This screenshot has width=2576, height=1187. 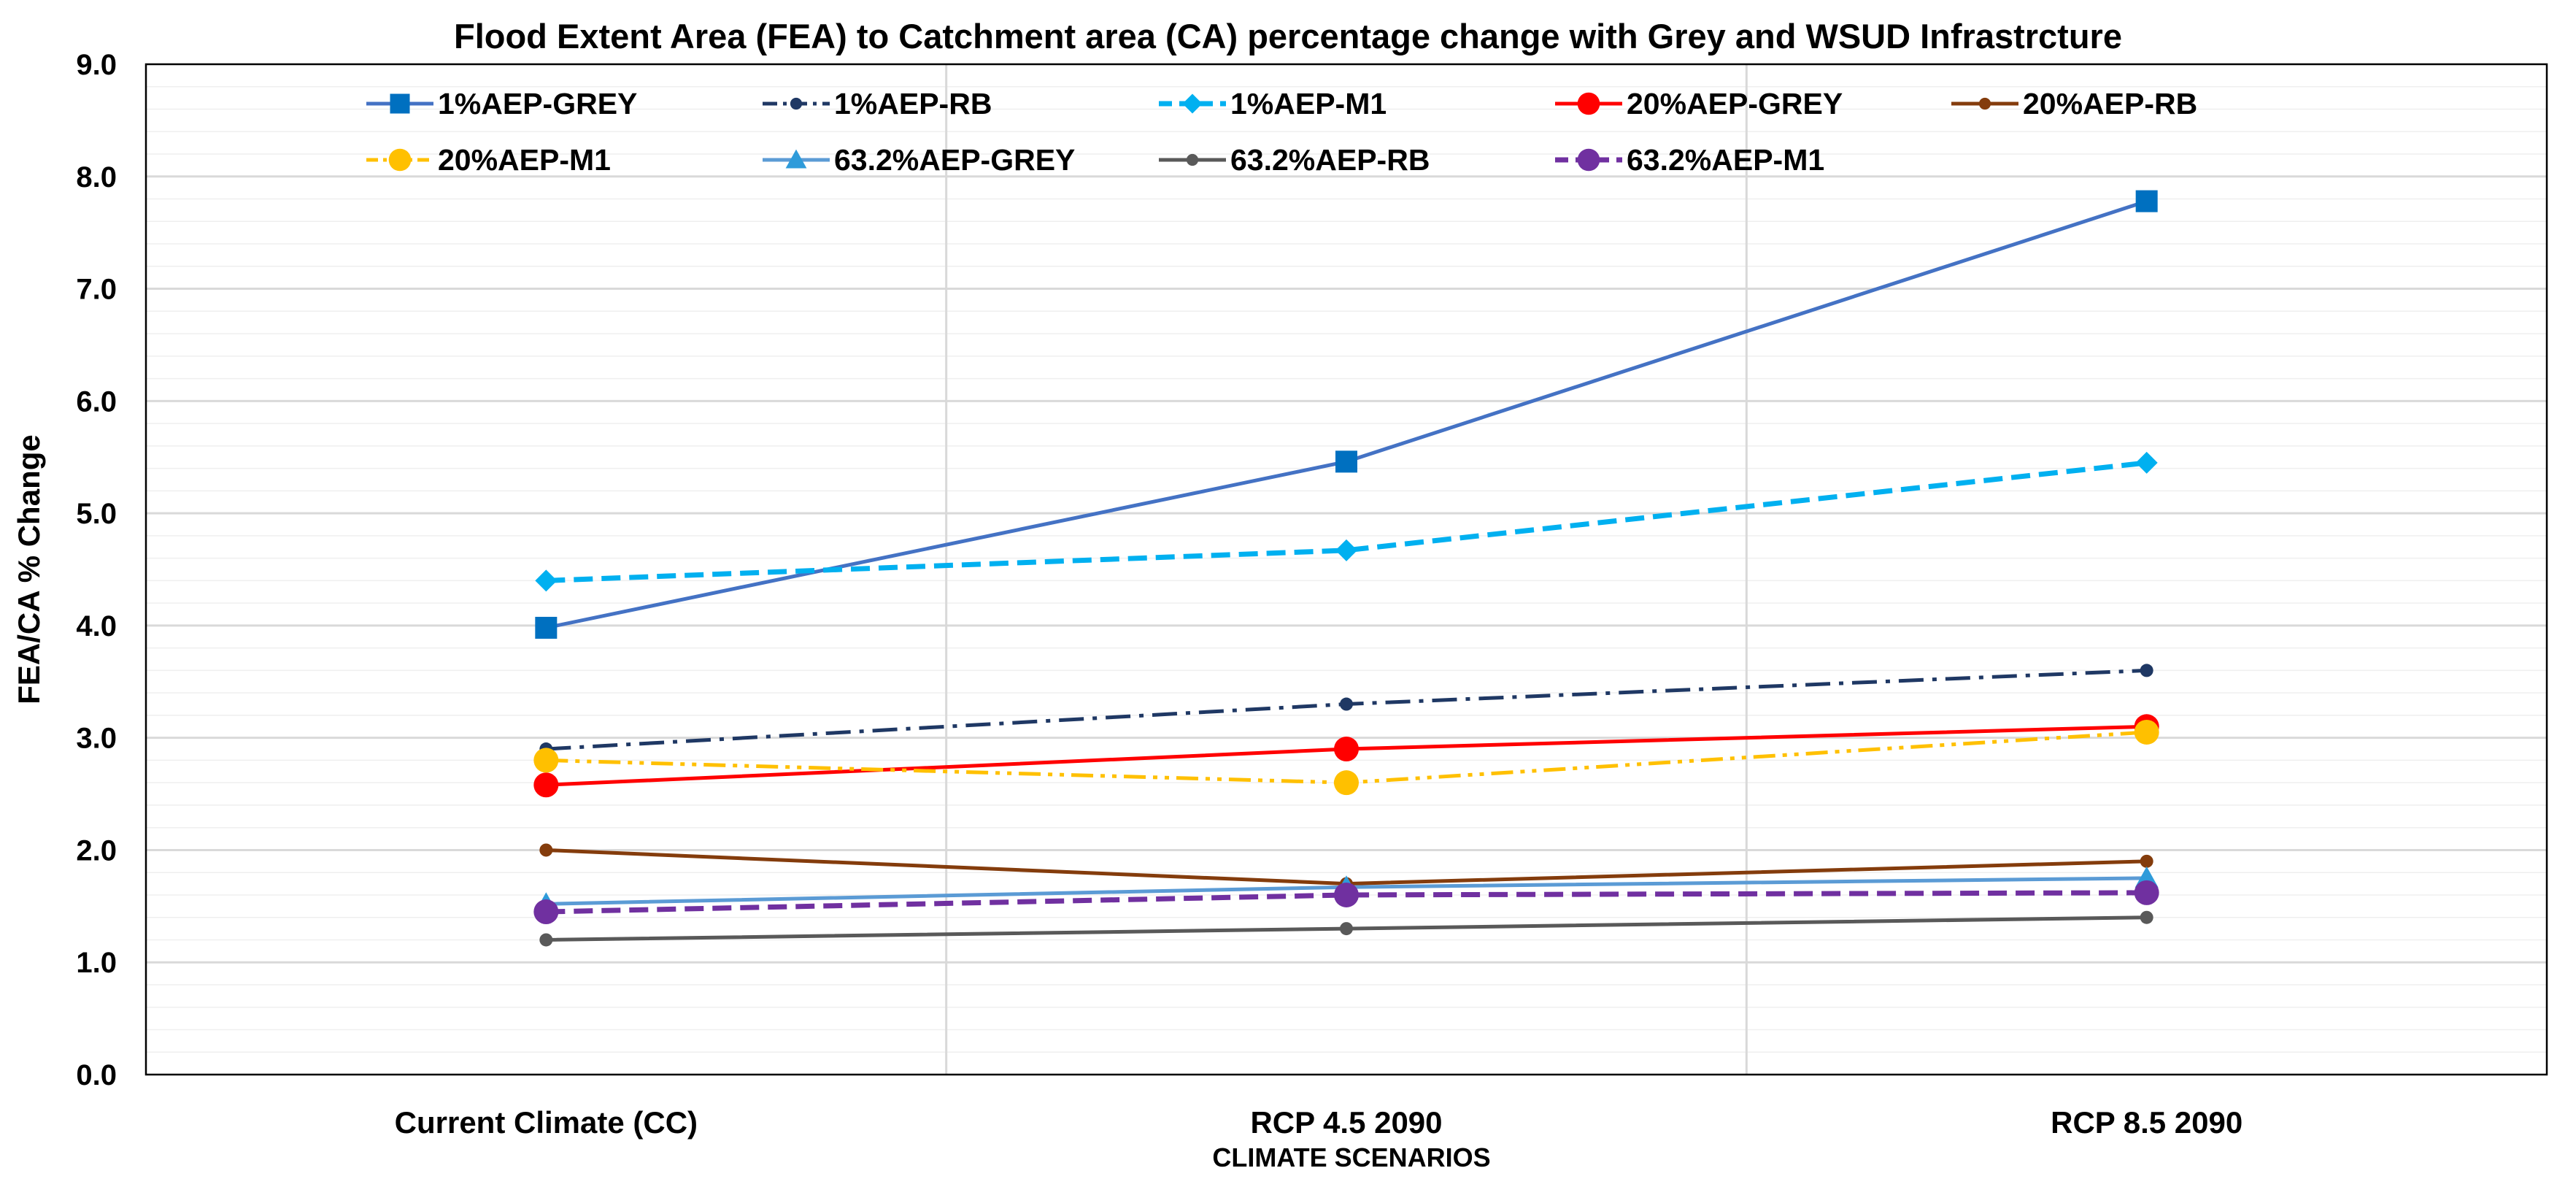 What do you see at coordinates (96, 570) in the screenshot?
I see `y-axis-ticks: 0.0 1.0 2.0 3.0 4.0 5.0 6.0 7.0 8.0 9.0` at bounding box center [96, 570].